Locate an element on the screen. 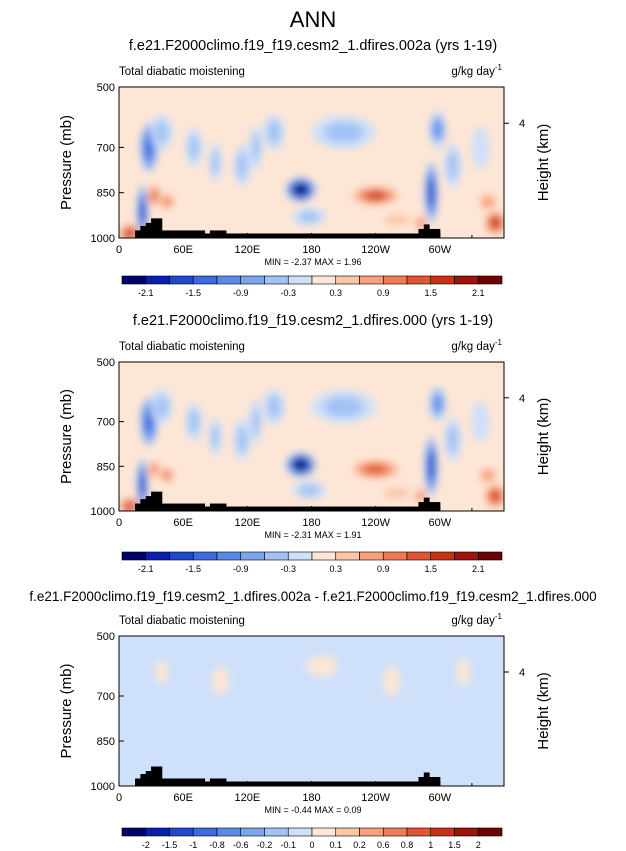  x-tick-label: 180 is located at coordinates (311, 250).